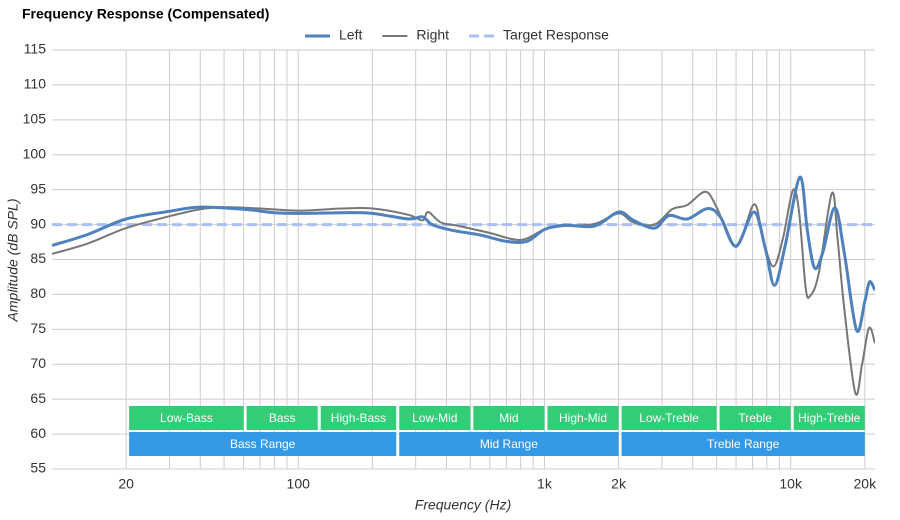  What do you see at coordinates (791, 484) in the screenshot?
I see `x-tick-label: 10k` at bounding box center [791, 484].